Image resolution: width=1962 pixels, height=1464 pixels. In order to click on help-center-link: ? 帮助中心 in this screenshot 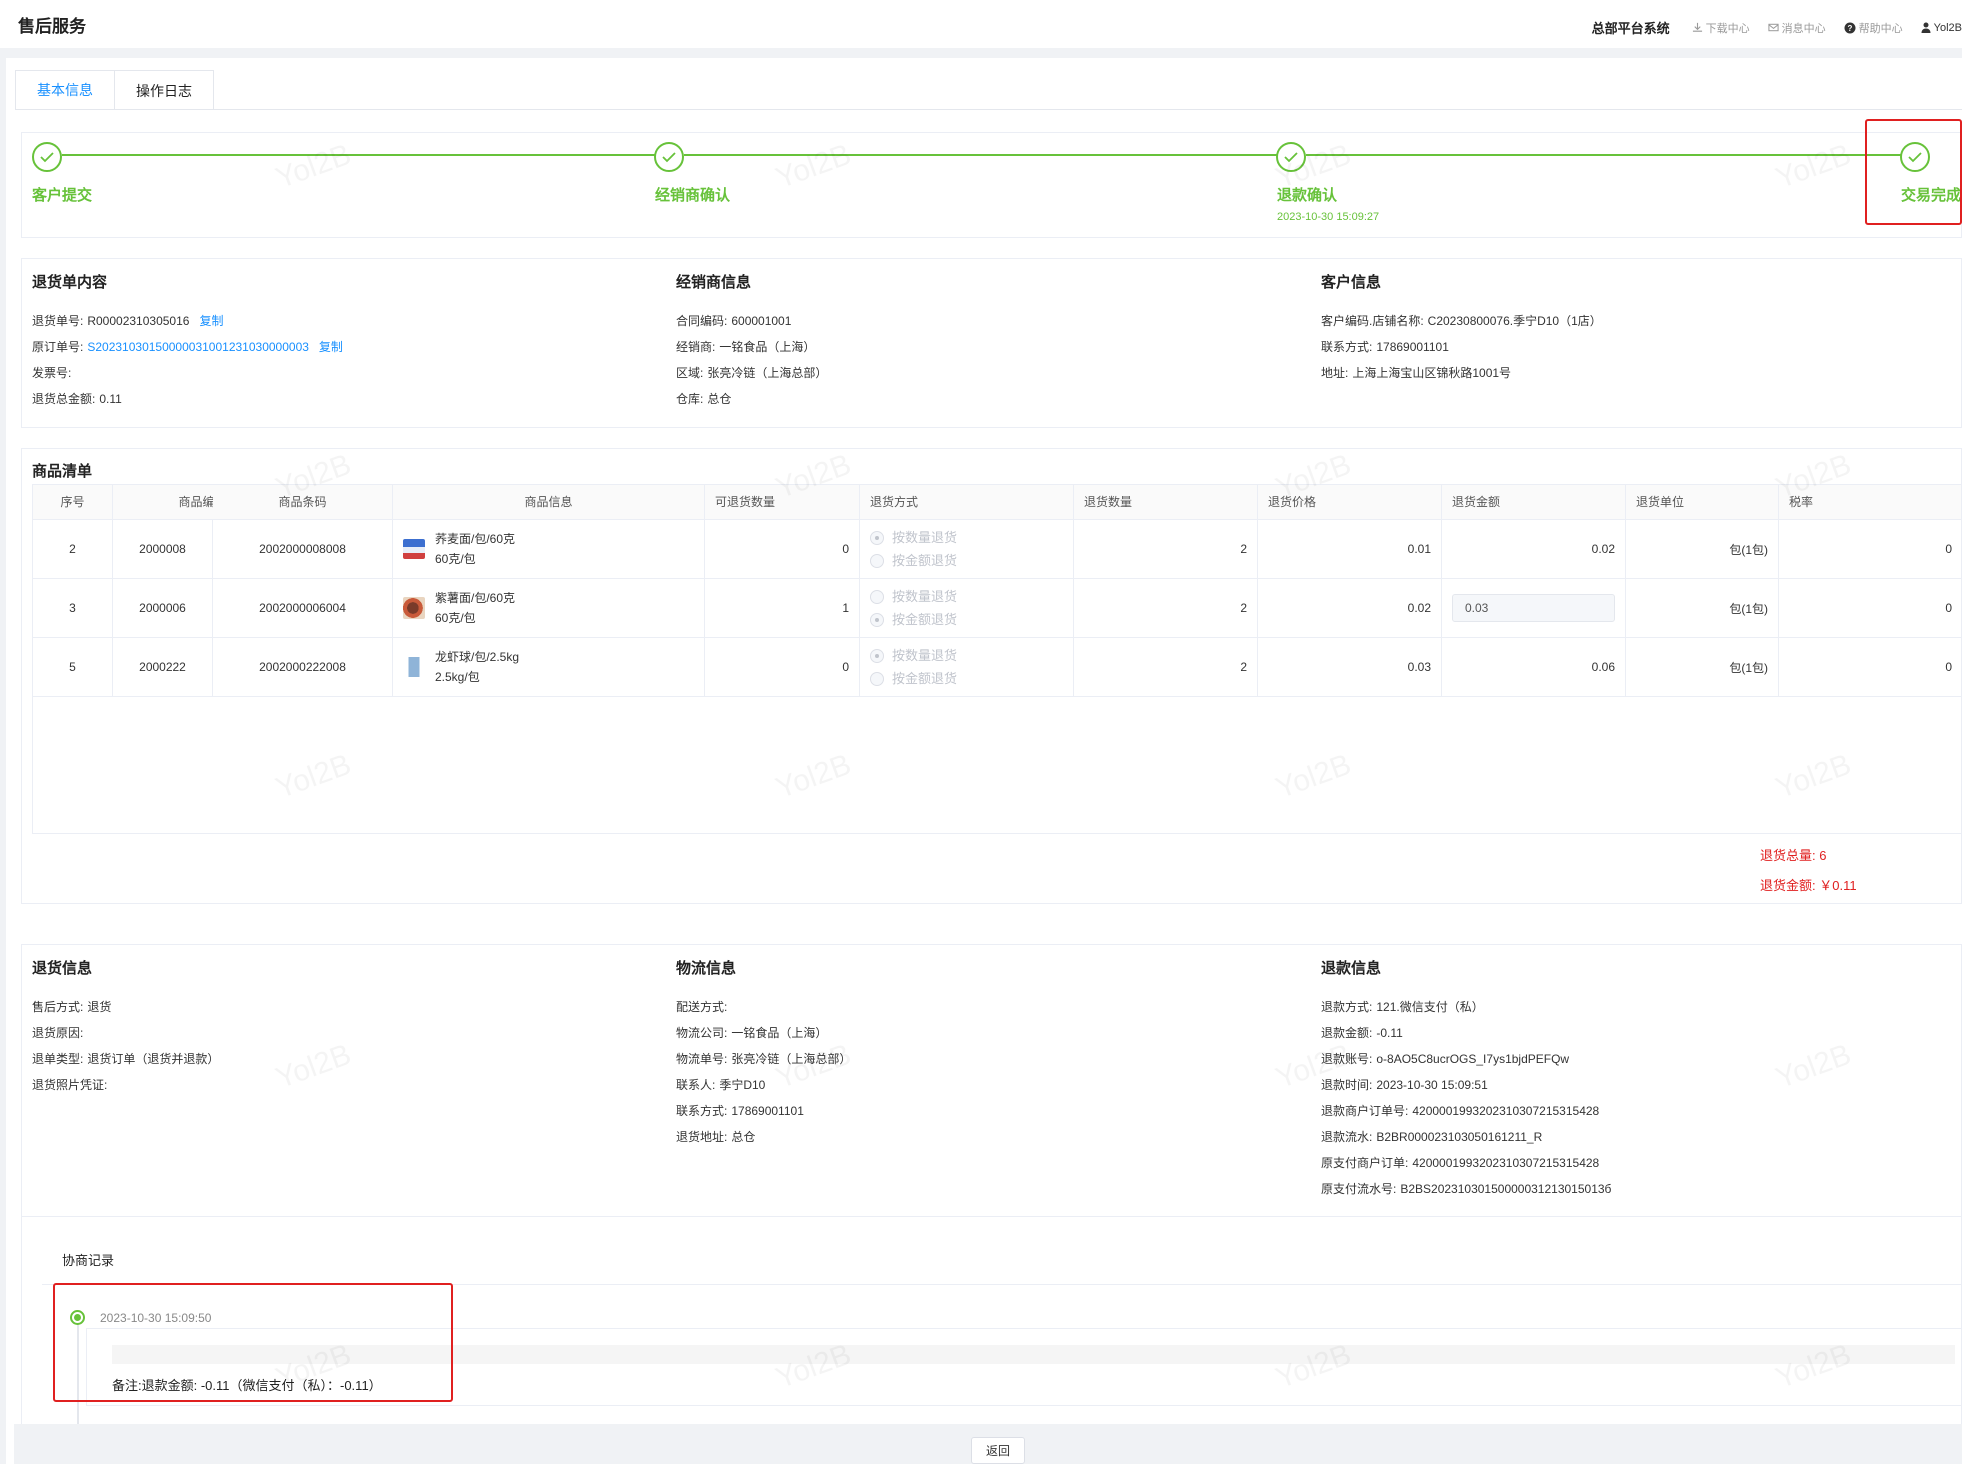, I will do `click(1873, 28)`.